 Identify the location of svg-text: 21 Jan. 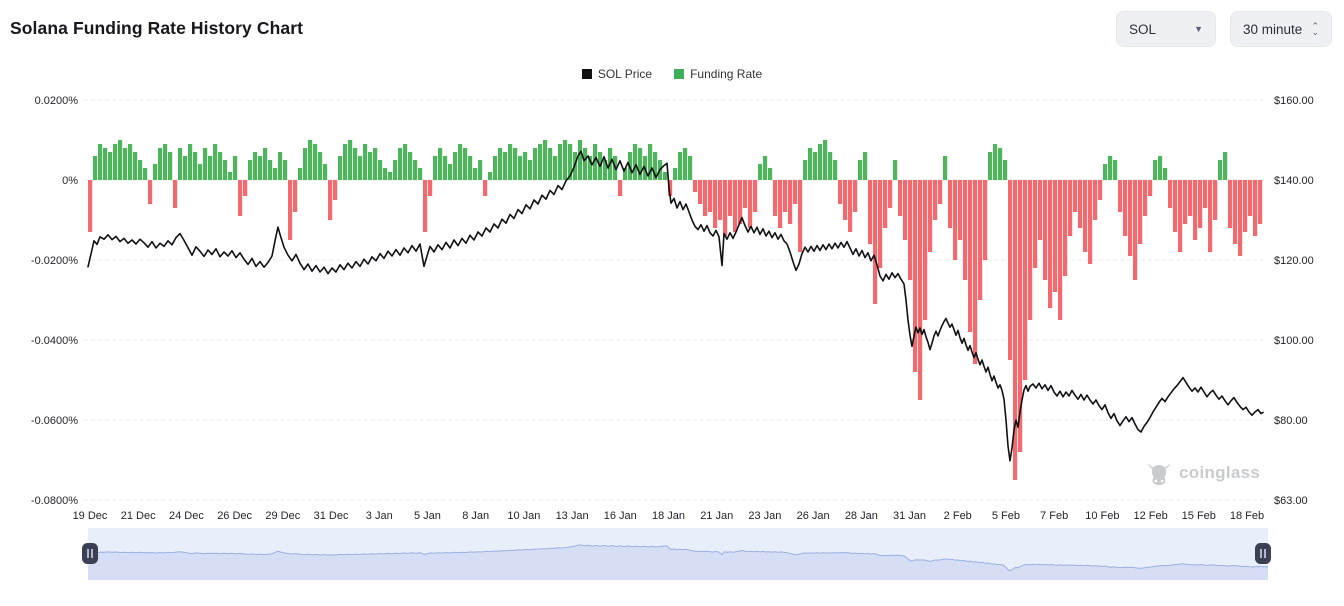
(716, 516).